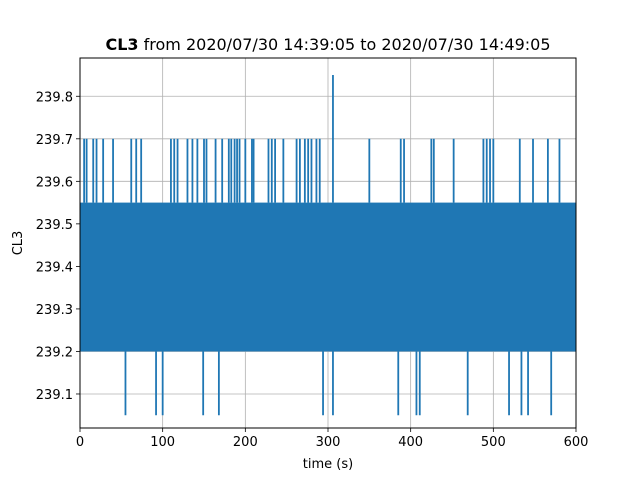 The width and height of the screenshot is (640, 480). What do you see at coordinates (54, 352) in the screenshot?
I see `y-tick-label: 239.2` at bounding box center [54, 352].